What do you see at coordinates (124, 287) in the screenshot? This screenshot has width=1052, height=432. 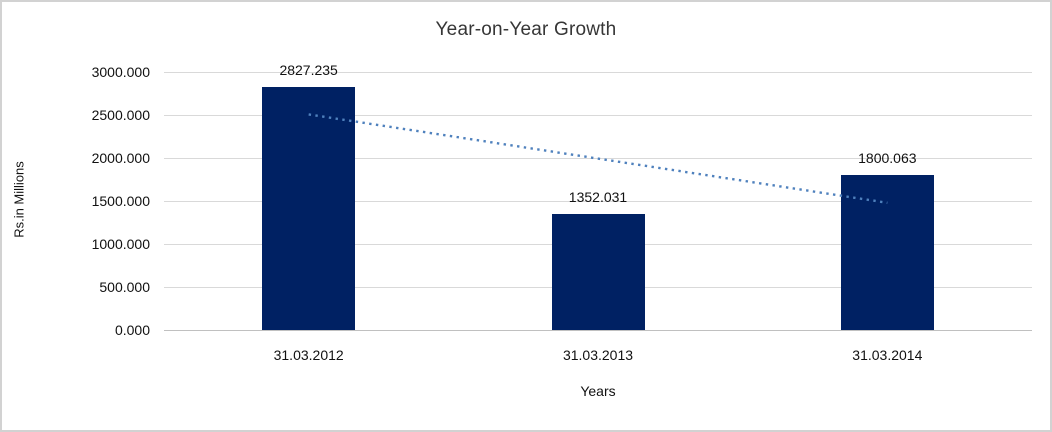 I see `y-tick-label: 500.000` at bounding box center [124, 287].